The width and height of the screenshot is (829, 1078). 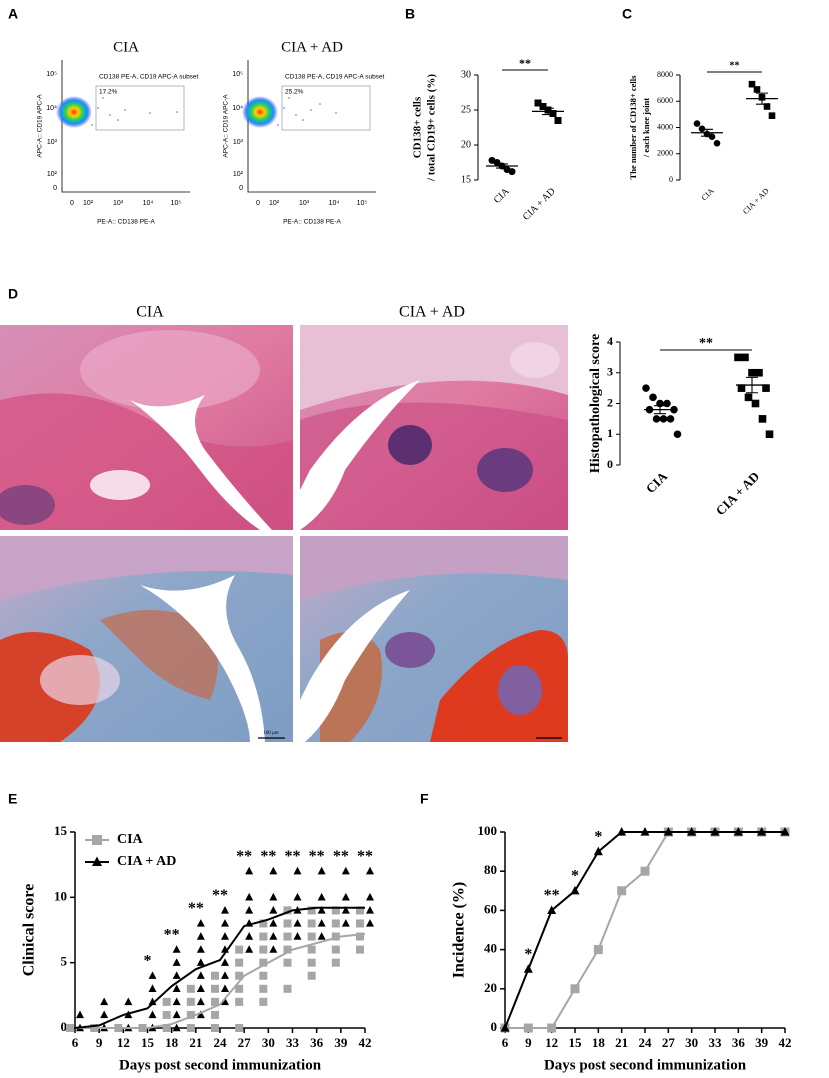 I want to click on x-tick-label: CIA, so click(x=657, y=482).